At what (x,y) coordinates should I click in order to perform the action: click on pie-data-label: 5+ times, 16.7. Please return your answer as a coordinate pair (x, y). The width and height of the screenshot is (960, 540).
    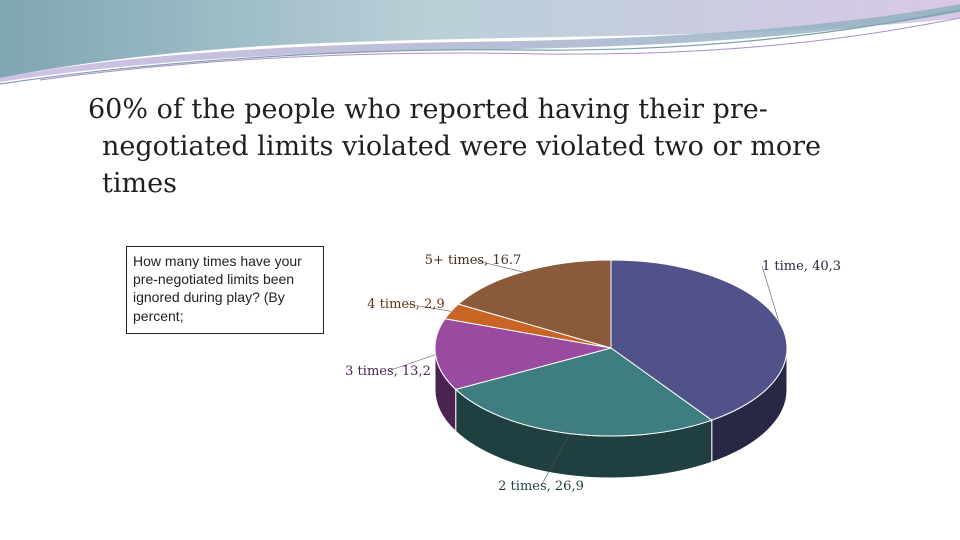
    Looking at the image, I should click on (473, 260).